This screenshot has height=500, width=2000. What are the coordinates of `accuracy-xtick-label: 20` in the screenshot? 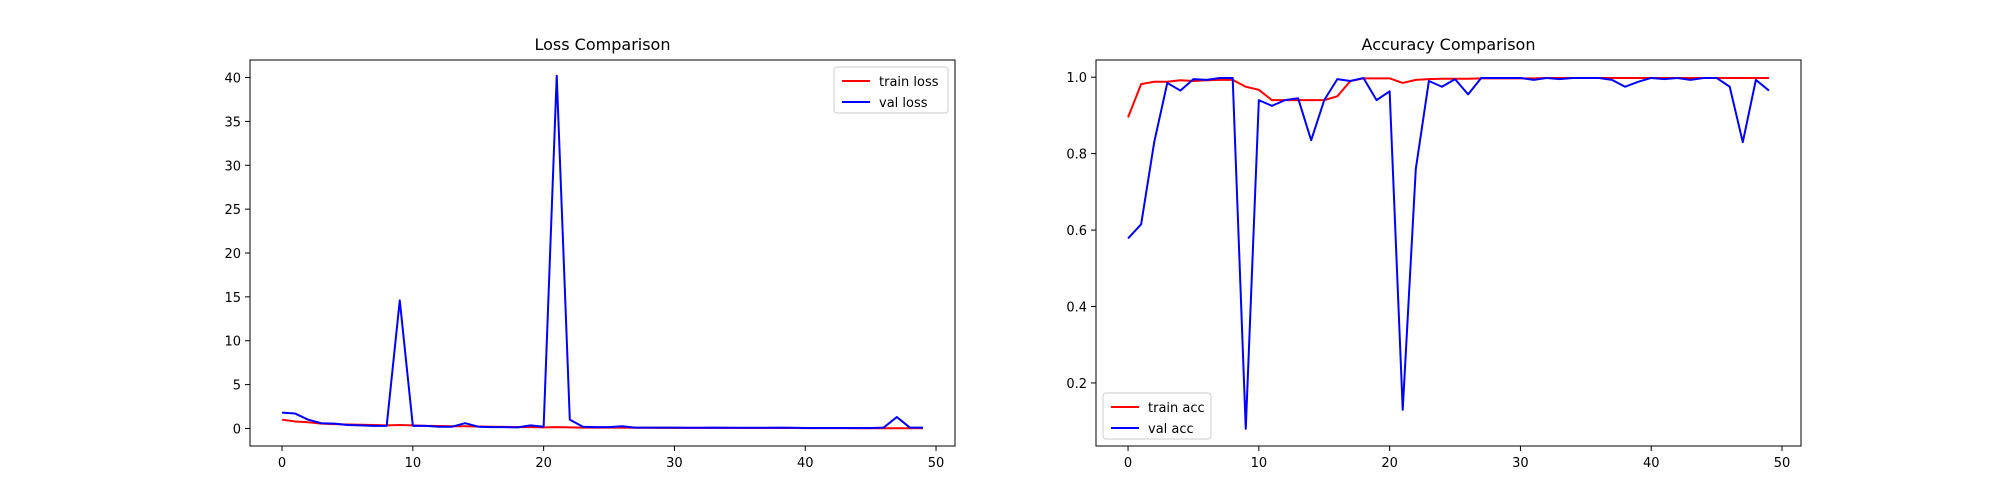 It's located at (1389, 463).